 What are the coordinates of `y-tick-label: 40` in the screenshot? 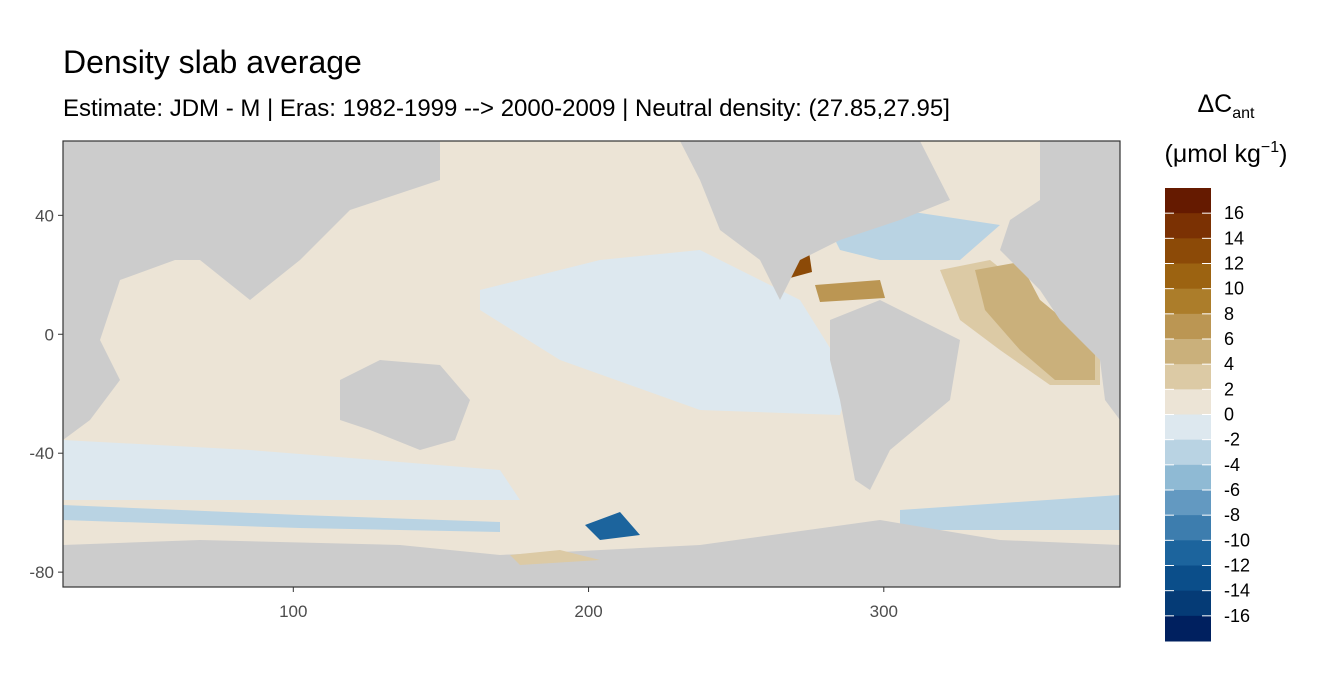 It's located at (44, 215).